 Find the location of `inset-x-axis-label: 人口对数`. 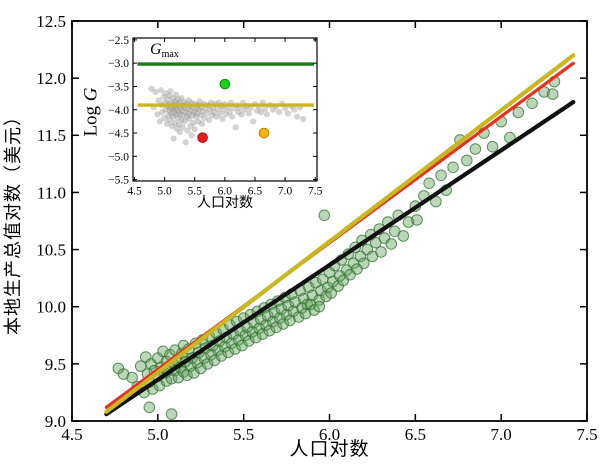

inset-x-axis-label: 人口对数 is located at coordinates (225, 203).